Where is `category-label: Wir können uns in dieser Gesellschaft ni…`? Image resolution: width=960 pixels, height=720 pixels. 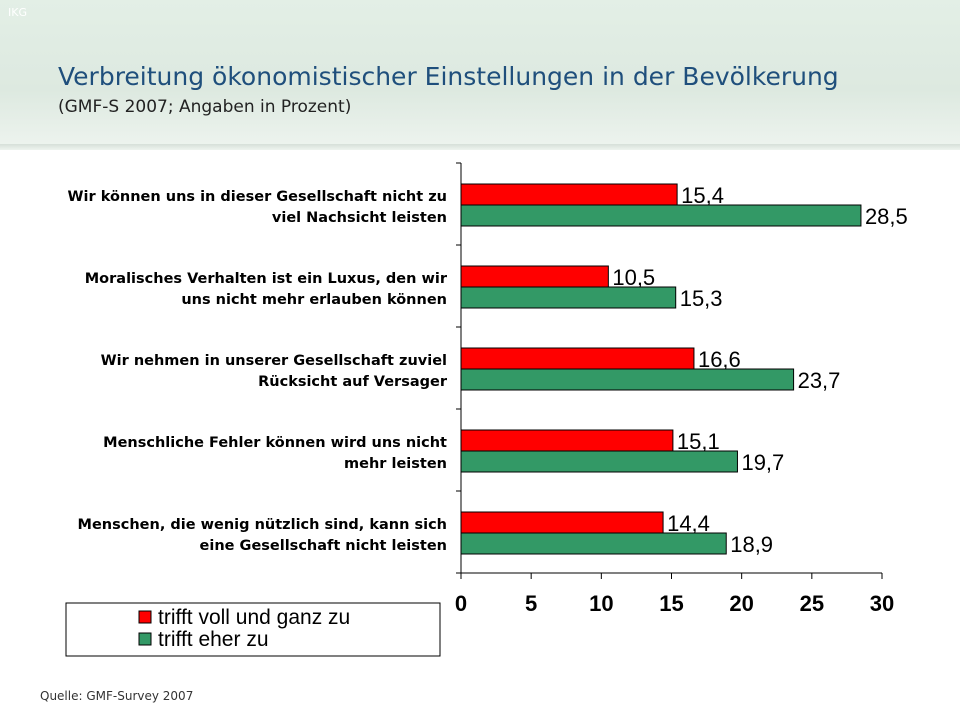 category-label: Wir können uns in dieser Gesellschaft ni… is located at coordinates (257, 197).